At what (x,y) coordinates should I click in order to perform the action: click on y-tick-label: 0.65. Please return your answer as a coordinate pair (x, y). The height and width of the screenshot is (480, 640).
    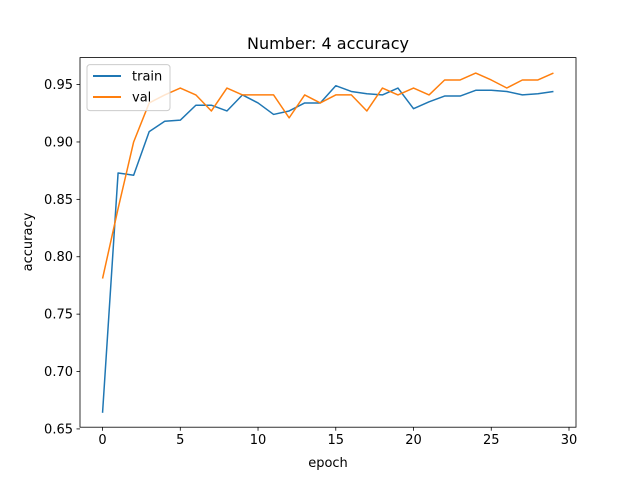
    Looking at the image, I should click on (58, 429).